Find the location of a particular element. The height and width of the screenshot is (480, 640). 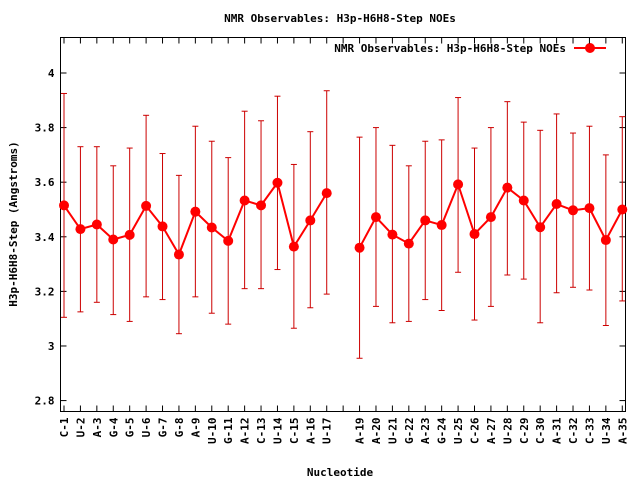

y-tick-label: 3.4 is located at coordinates (45, 237).